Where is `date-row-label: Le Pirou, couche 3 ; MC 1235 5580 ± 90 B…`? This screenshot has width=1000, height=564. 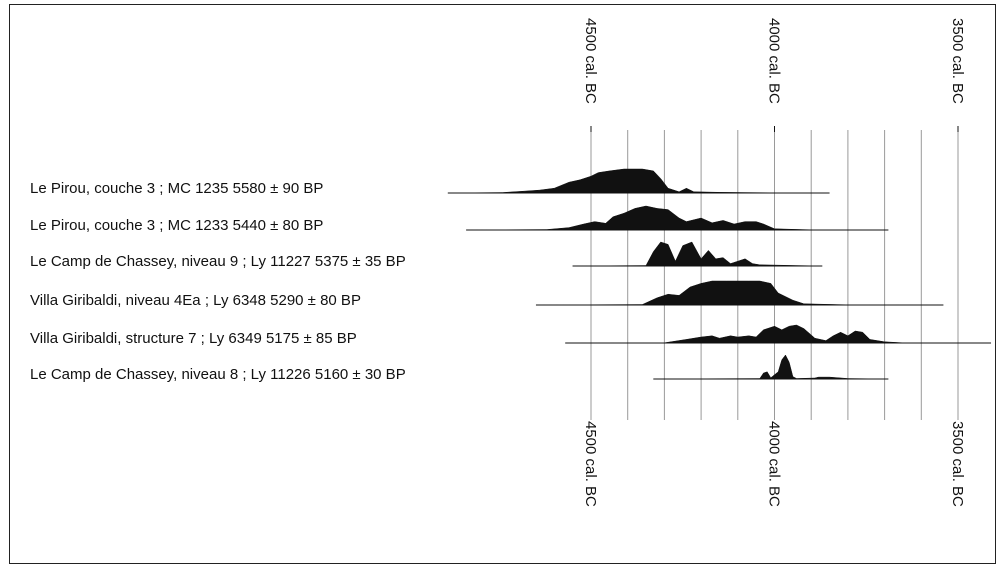
date-row-label: Le Pirou, couche 3 ; MC 1235 5580 ± 90 B… is located at coordinates (176, 188).